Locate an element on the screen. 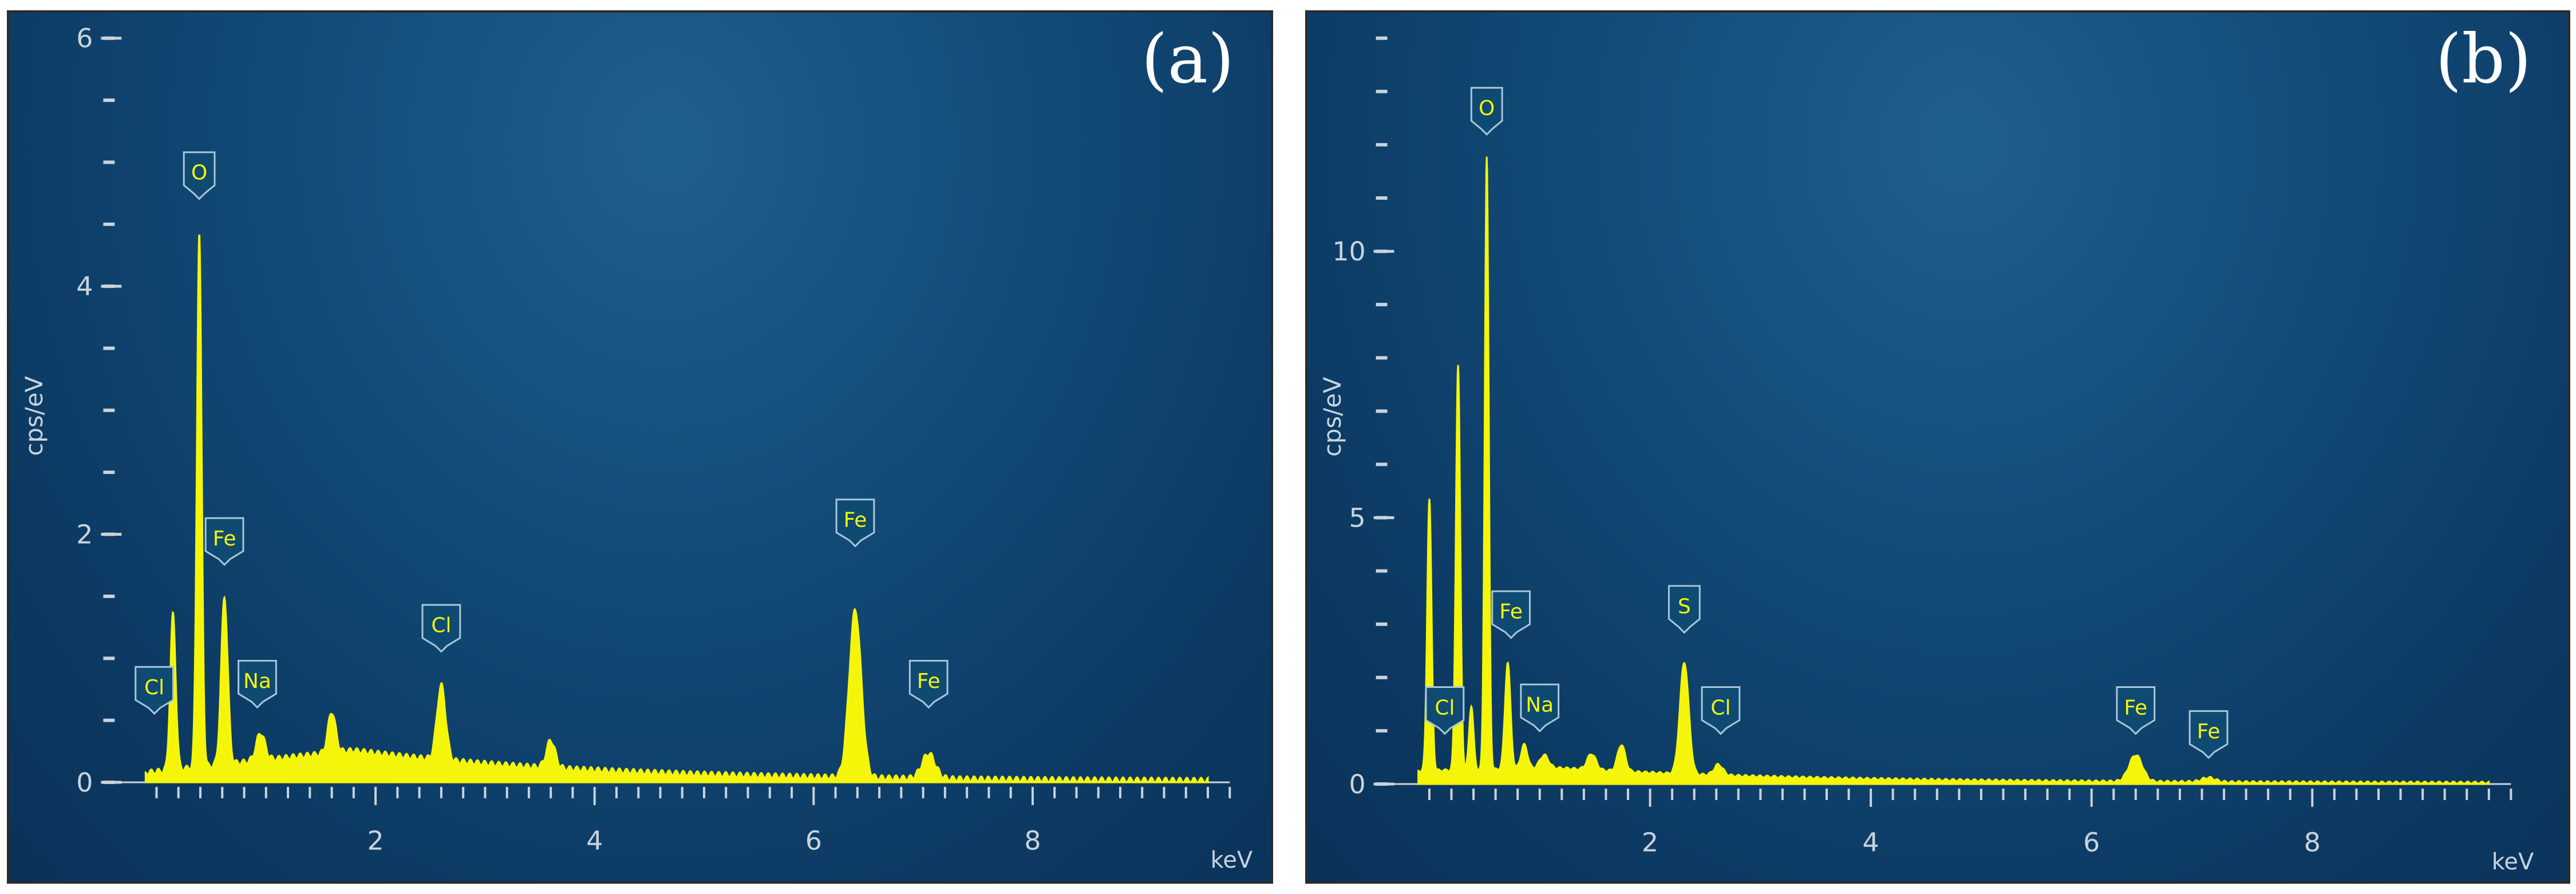 The height and width of the screenshot is (894, 2576). panel-label-a: (a) is located at coordinates (1187, 58).